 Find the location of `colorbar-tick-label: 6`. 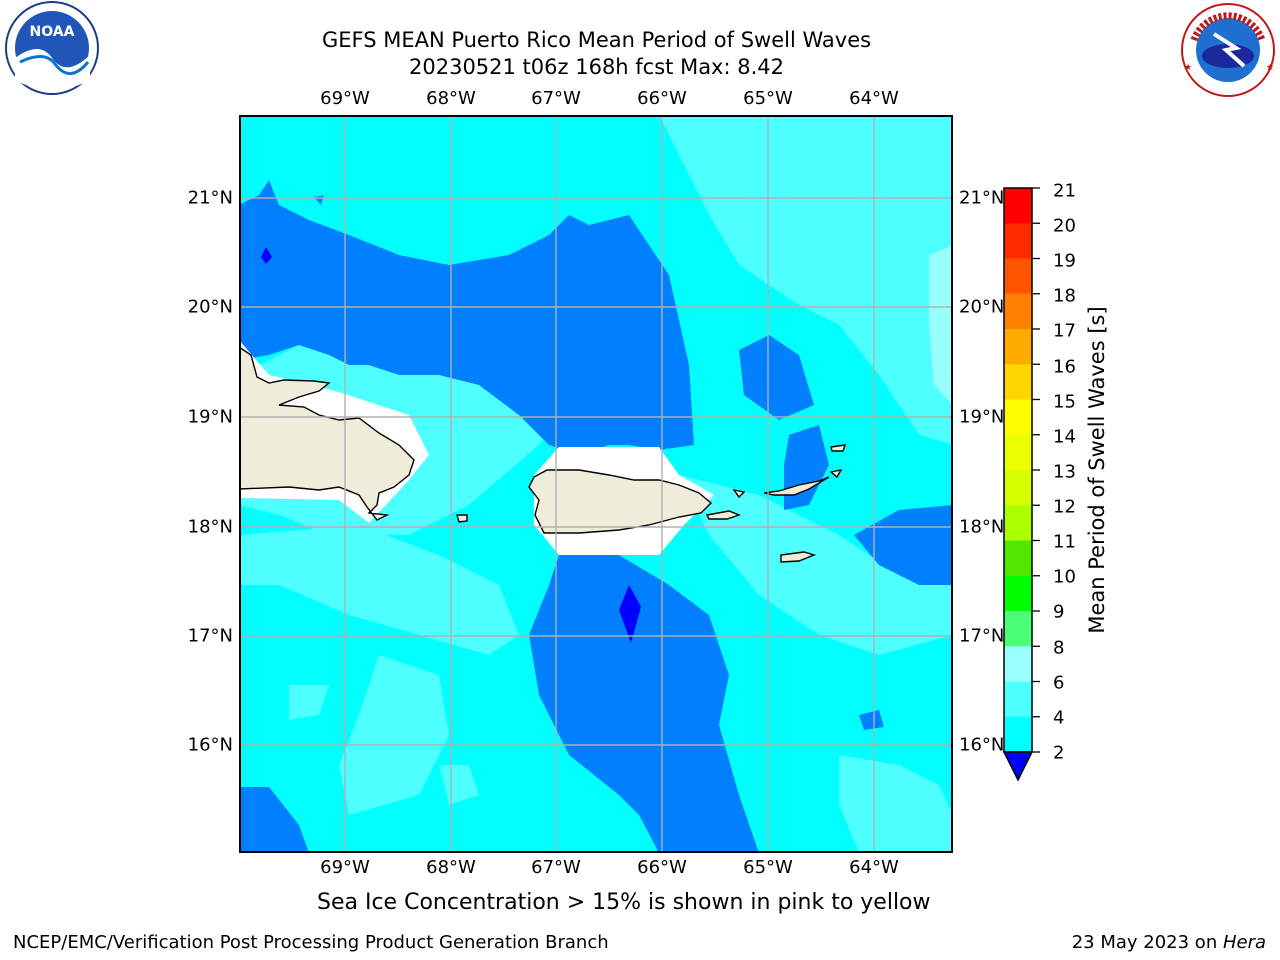

colorbar-tick-label: 6 is located at coordinates (1059, 683).